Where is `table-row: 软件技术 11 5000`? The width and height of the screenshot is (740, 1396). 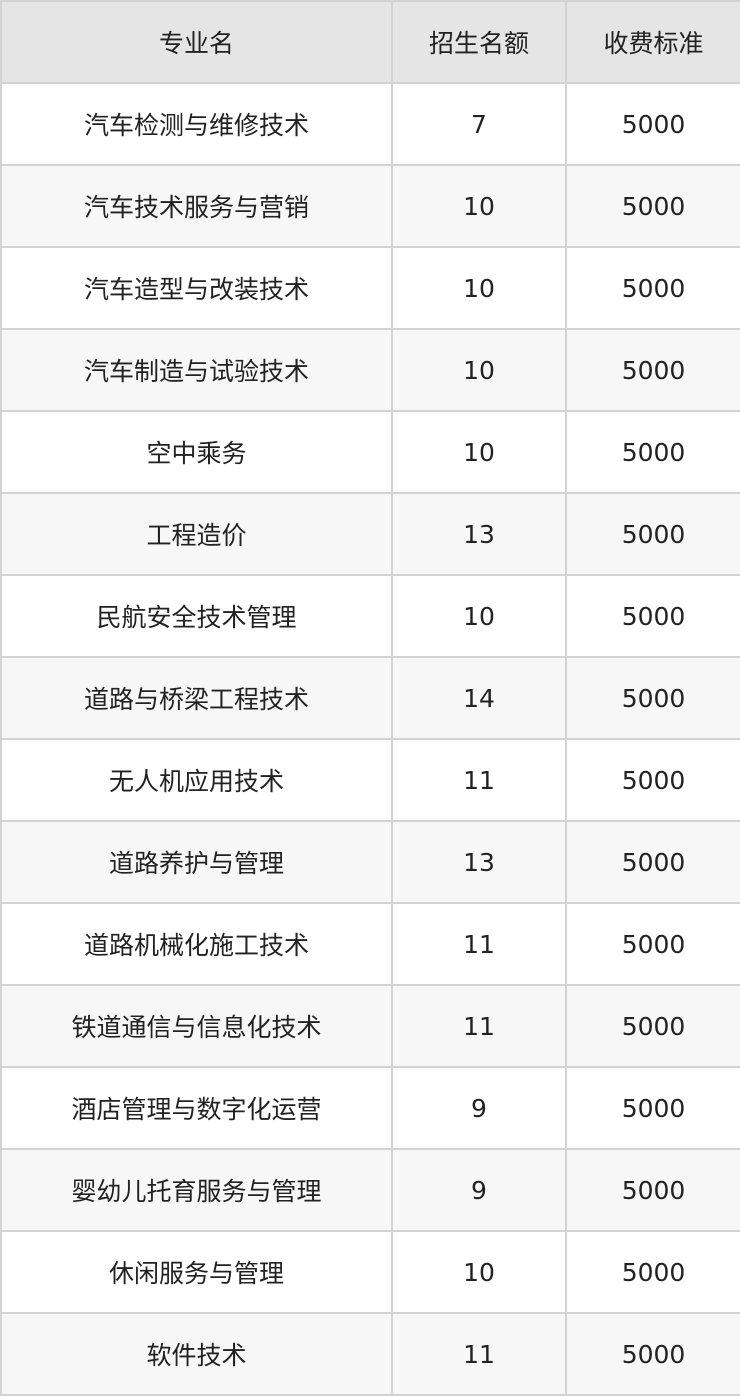
table-row: 软件技术 11 5000 is located at coordinates (370, 1354).